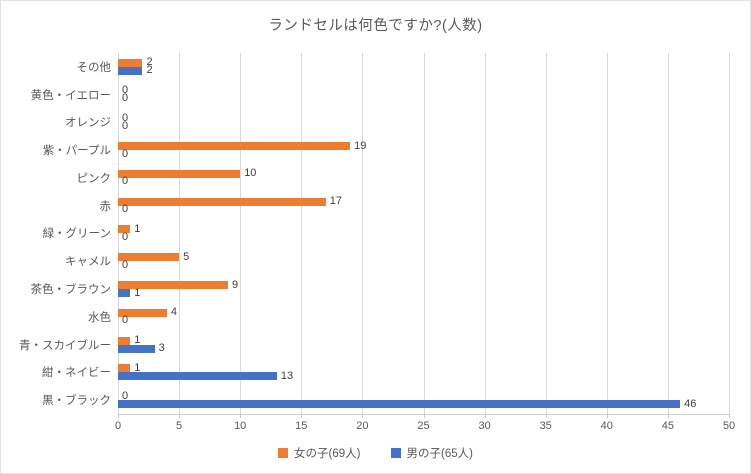 The image size is (751, 474). I want to click on bar-line: 3, so click(423, 348).